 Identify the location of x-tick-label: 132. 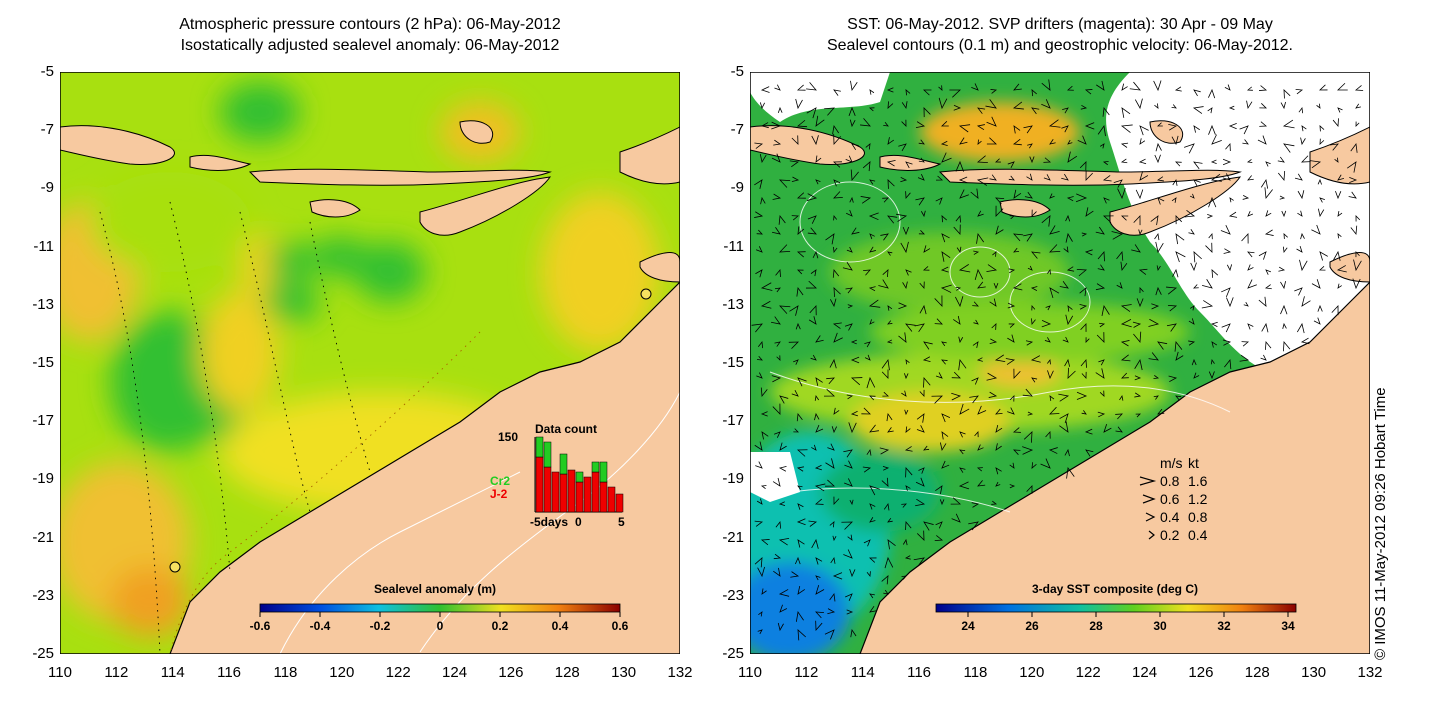
(1370, 672).